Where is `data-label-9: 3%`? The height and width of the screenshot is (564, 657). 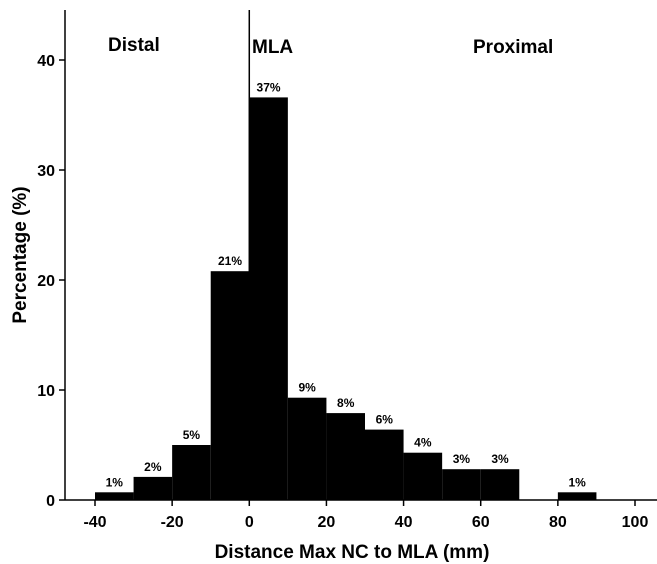
data-label-9: 3% is located at coordinates (462, 459).